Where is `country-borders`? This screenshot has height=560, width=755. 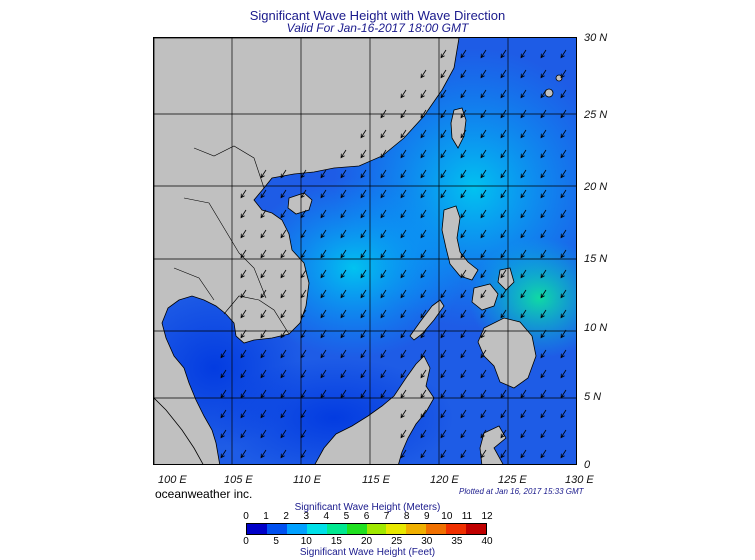
country-borders is located at coordinates (231, 240).